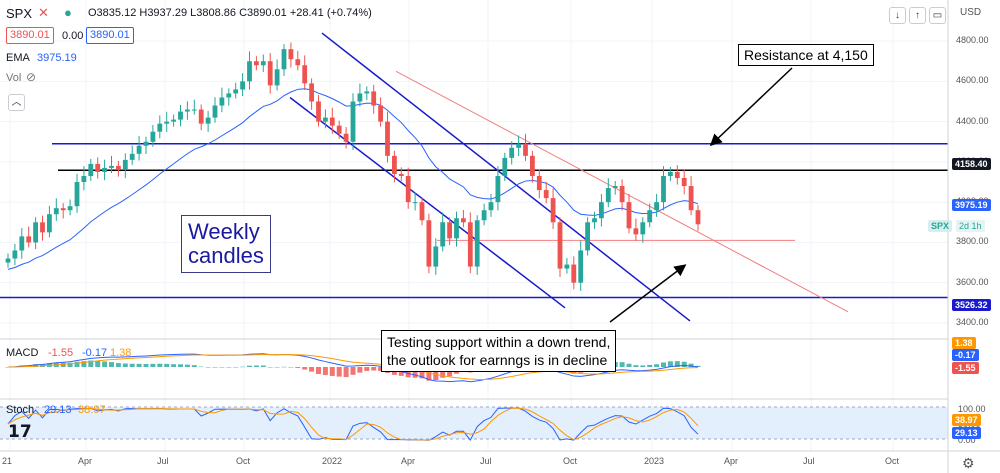 The width and height of the screenshot is (1000, 473). I want to click on ema-label: EMA, so click(18, 58).